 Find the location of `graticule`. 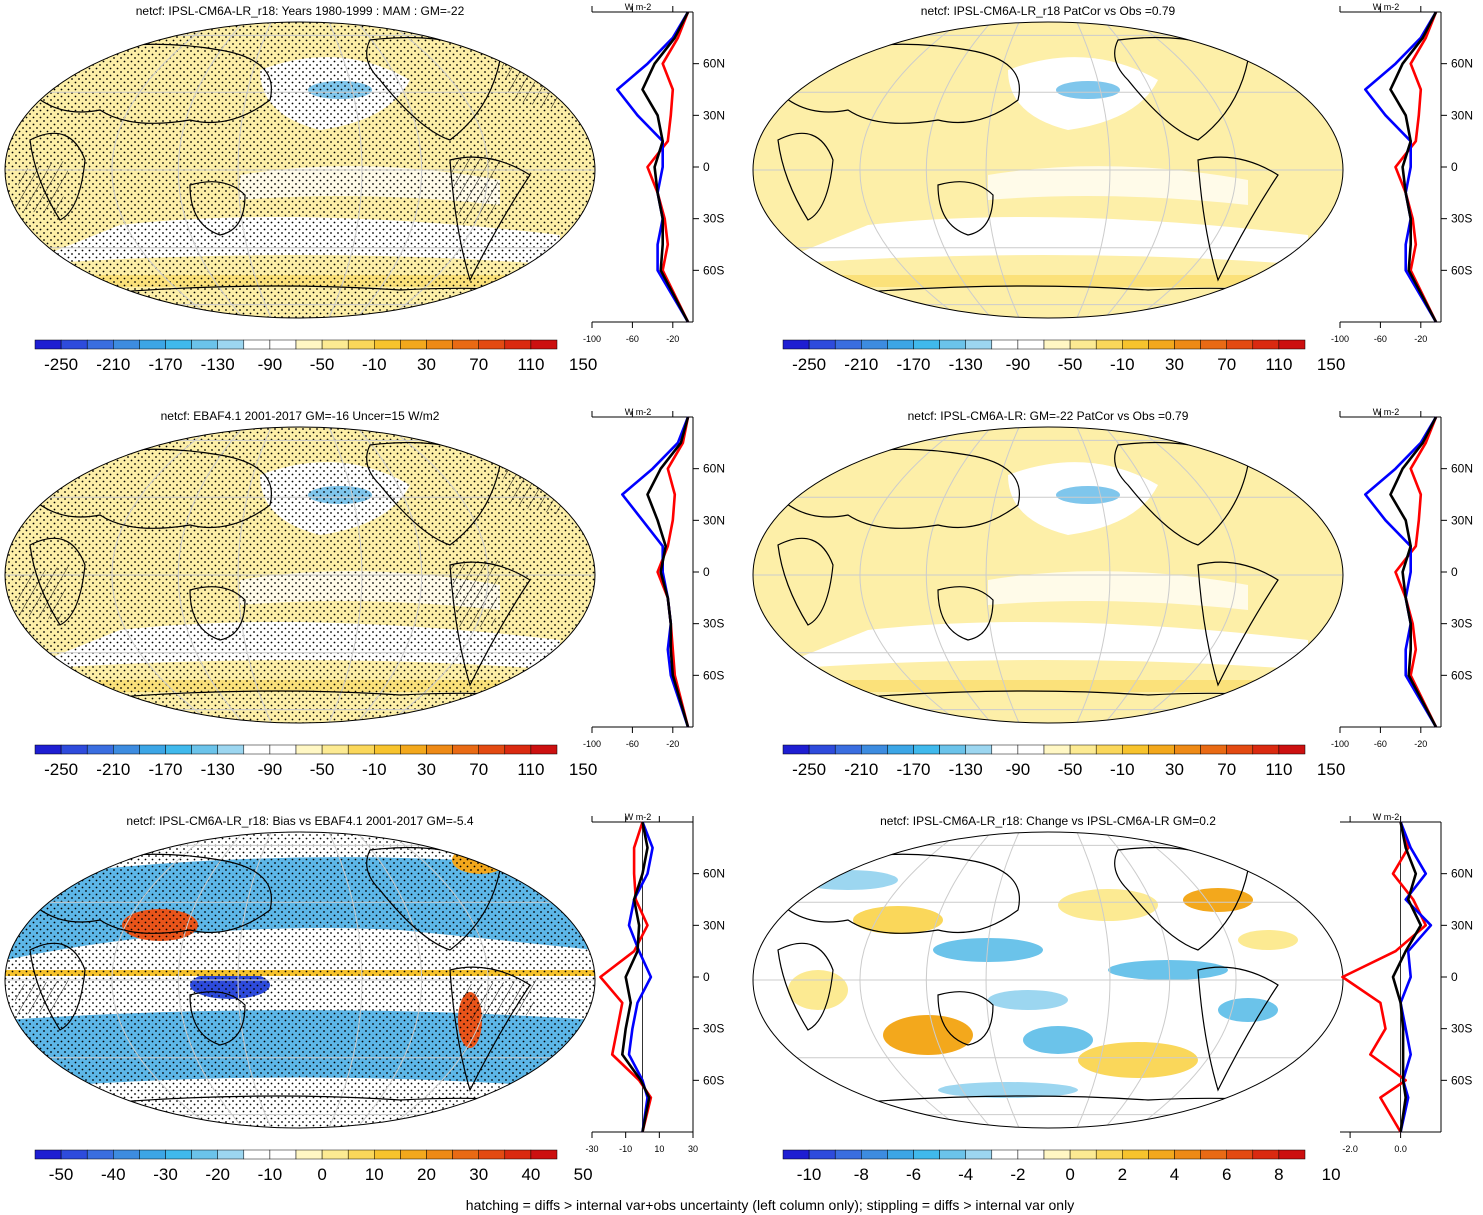

graticule is located at coordinates (1048, 170).